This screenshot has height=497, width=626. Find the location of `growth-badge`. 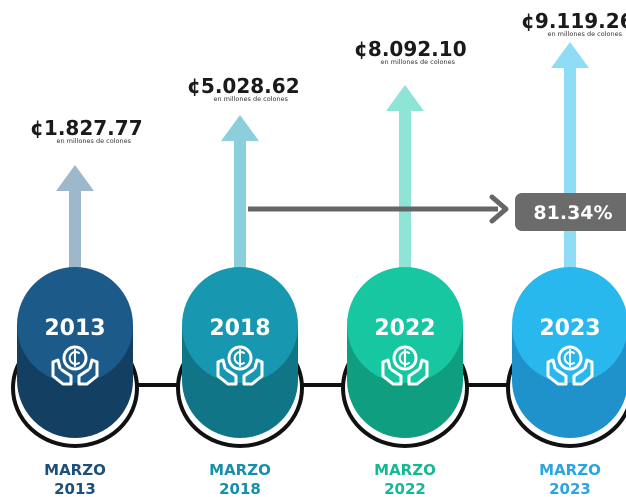

growth-badge is located at coordinates (570, 212).